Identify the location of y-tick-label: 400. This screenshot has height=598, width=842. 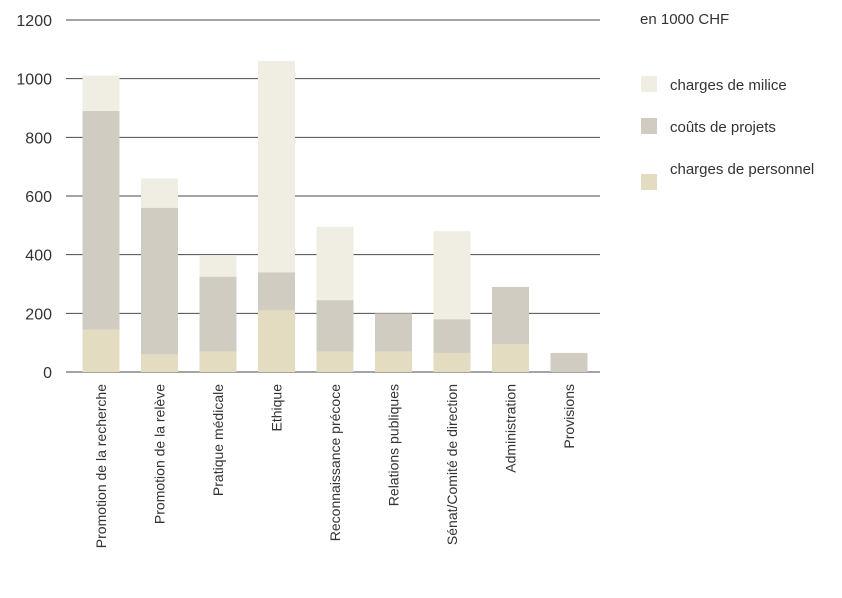
(38, 256).